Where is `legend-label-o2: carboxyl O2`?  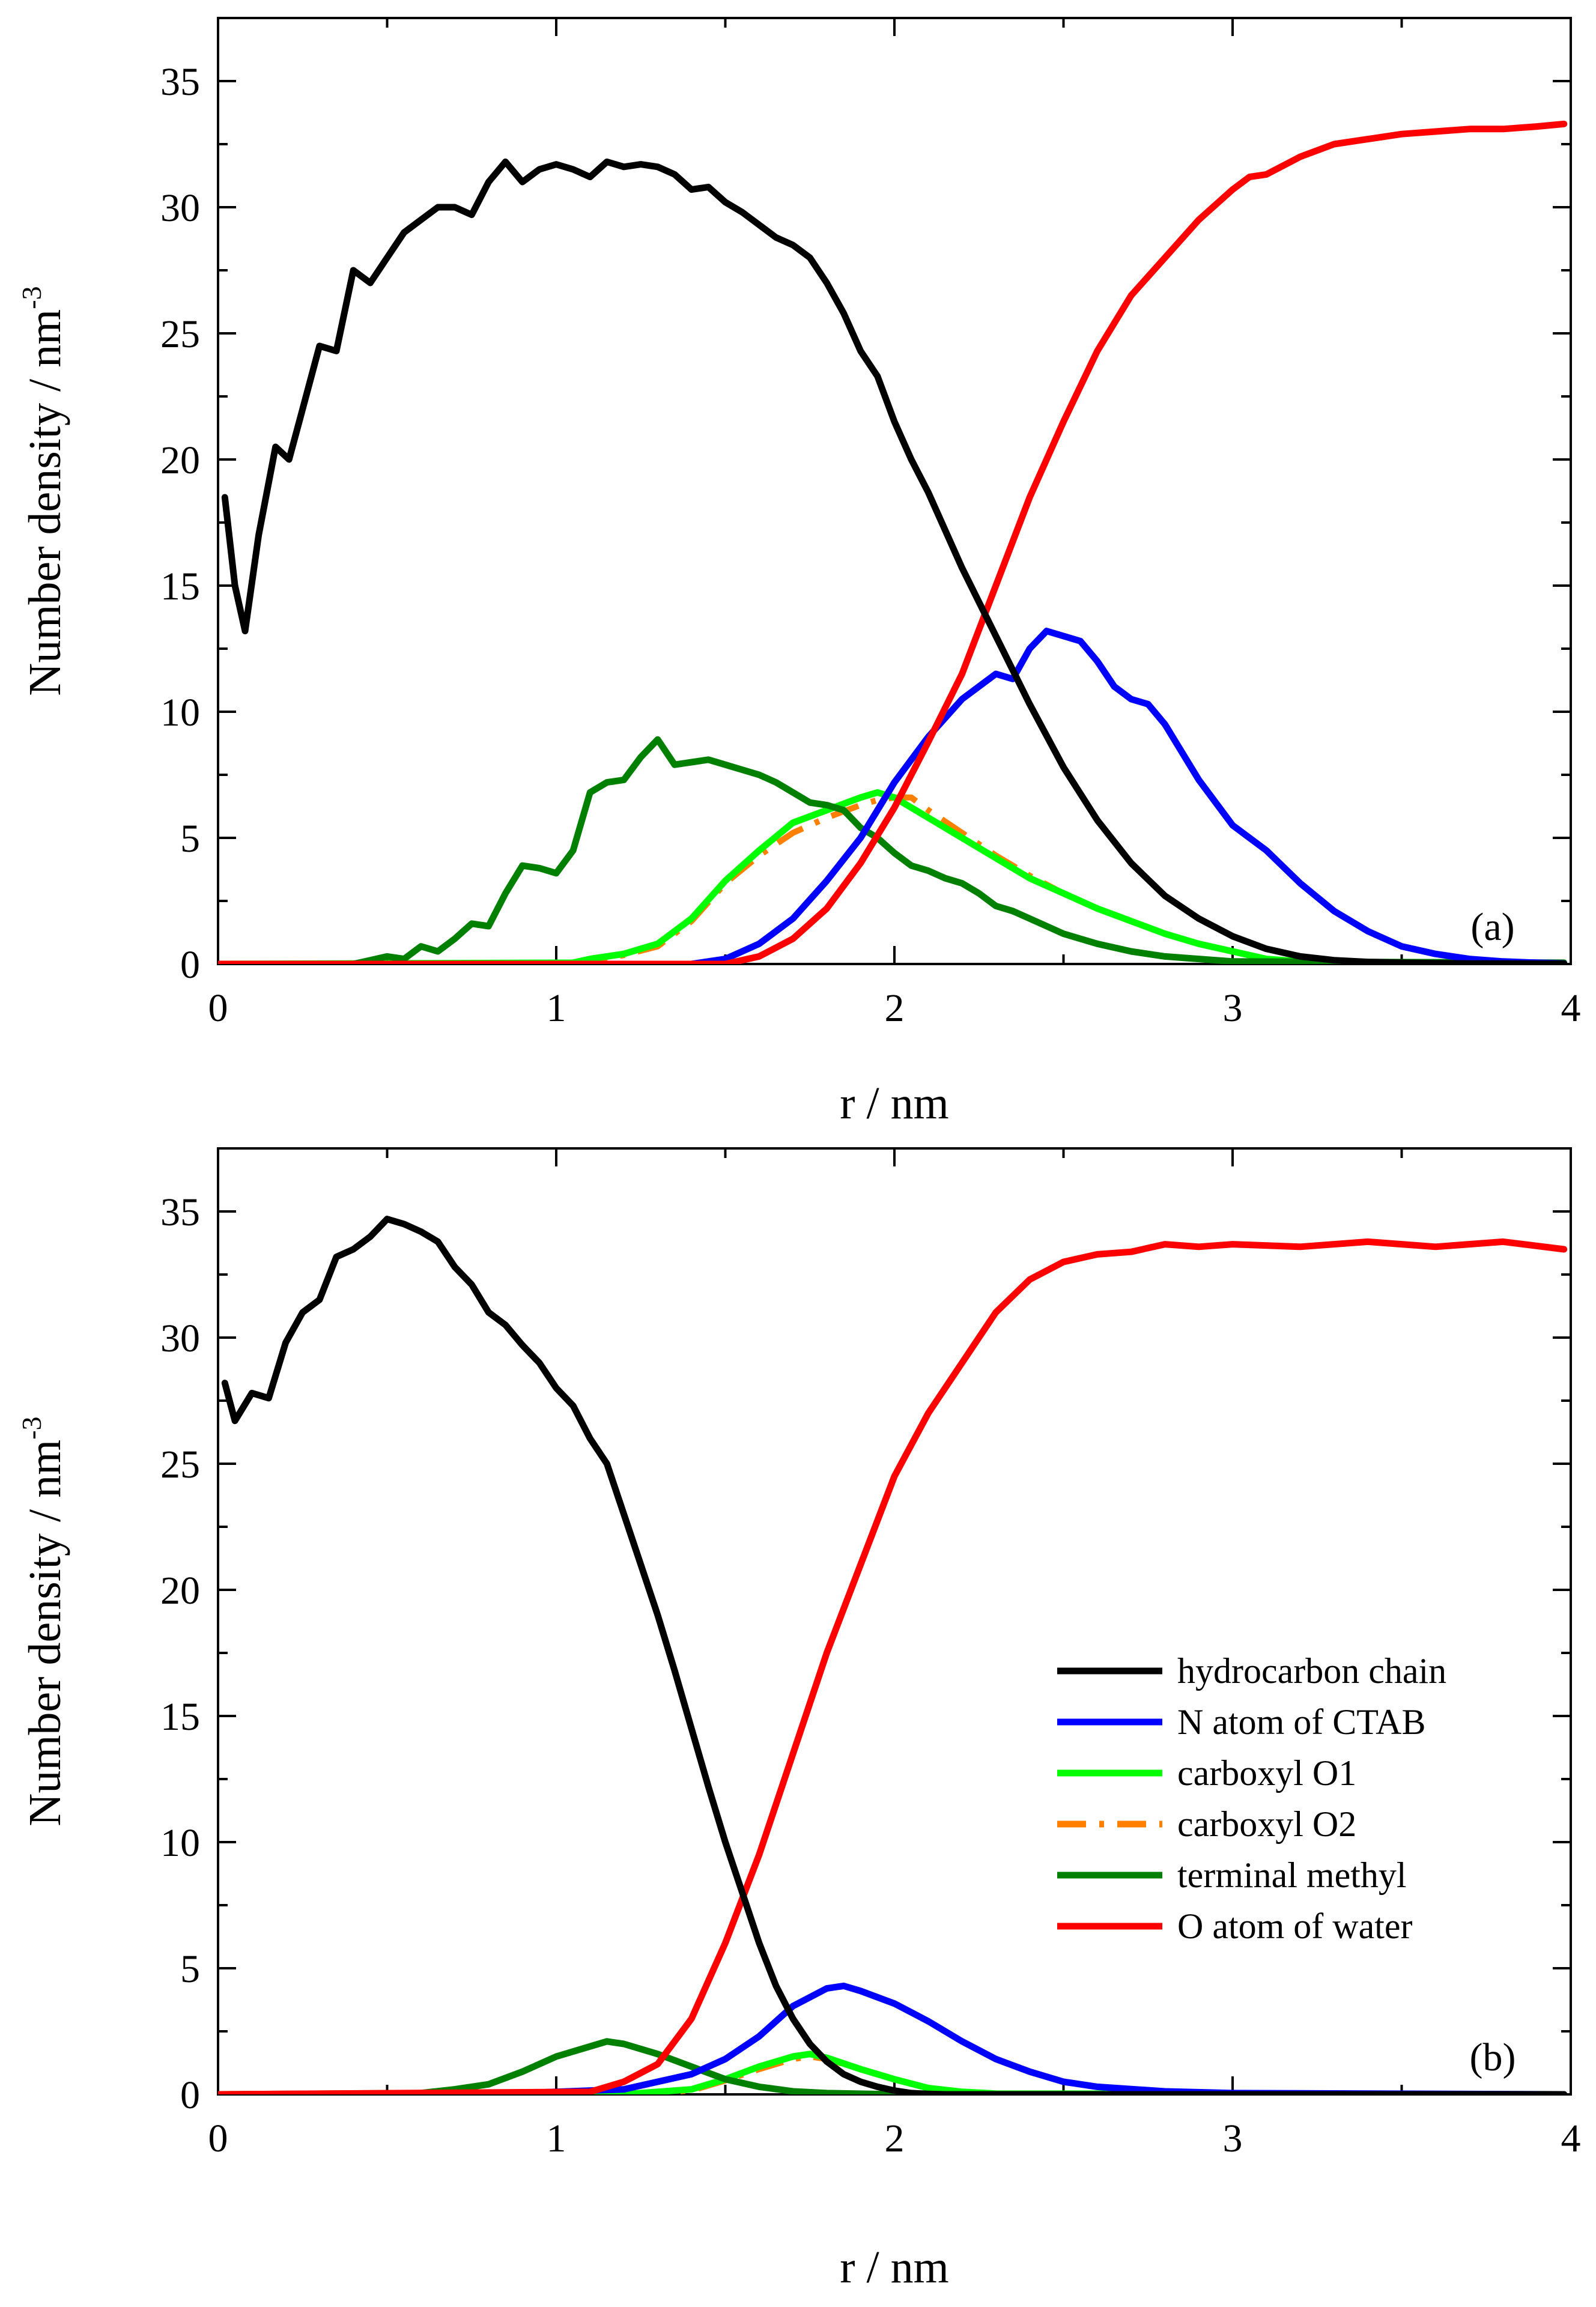 legend-label-o2: carboxyl O2 is located at coordinates (1266, 1824).